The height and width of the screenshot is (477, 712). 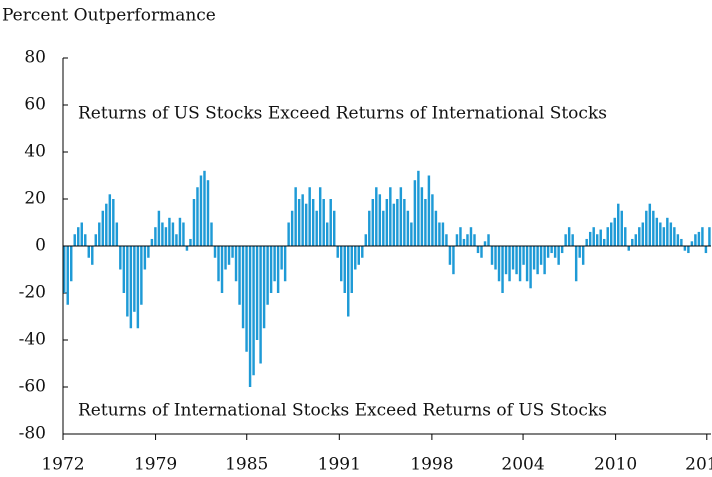 I want to click on x-tick-label: 1979, so click(x=155, y=465).